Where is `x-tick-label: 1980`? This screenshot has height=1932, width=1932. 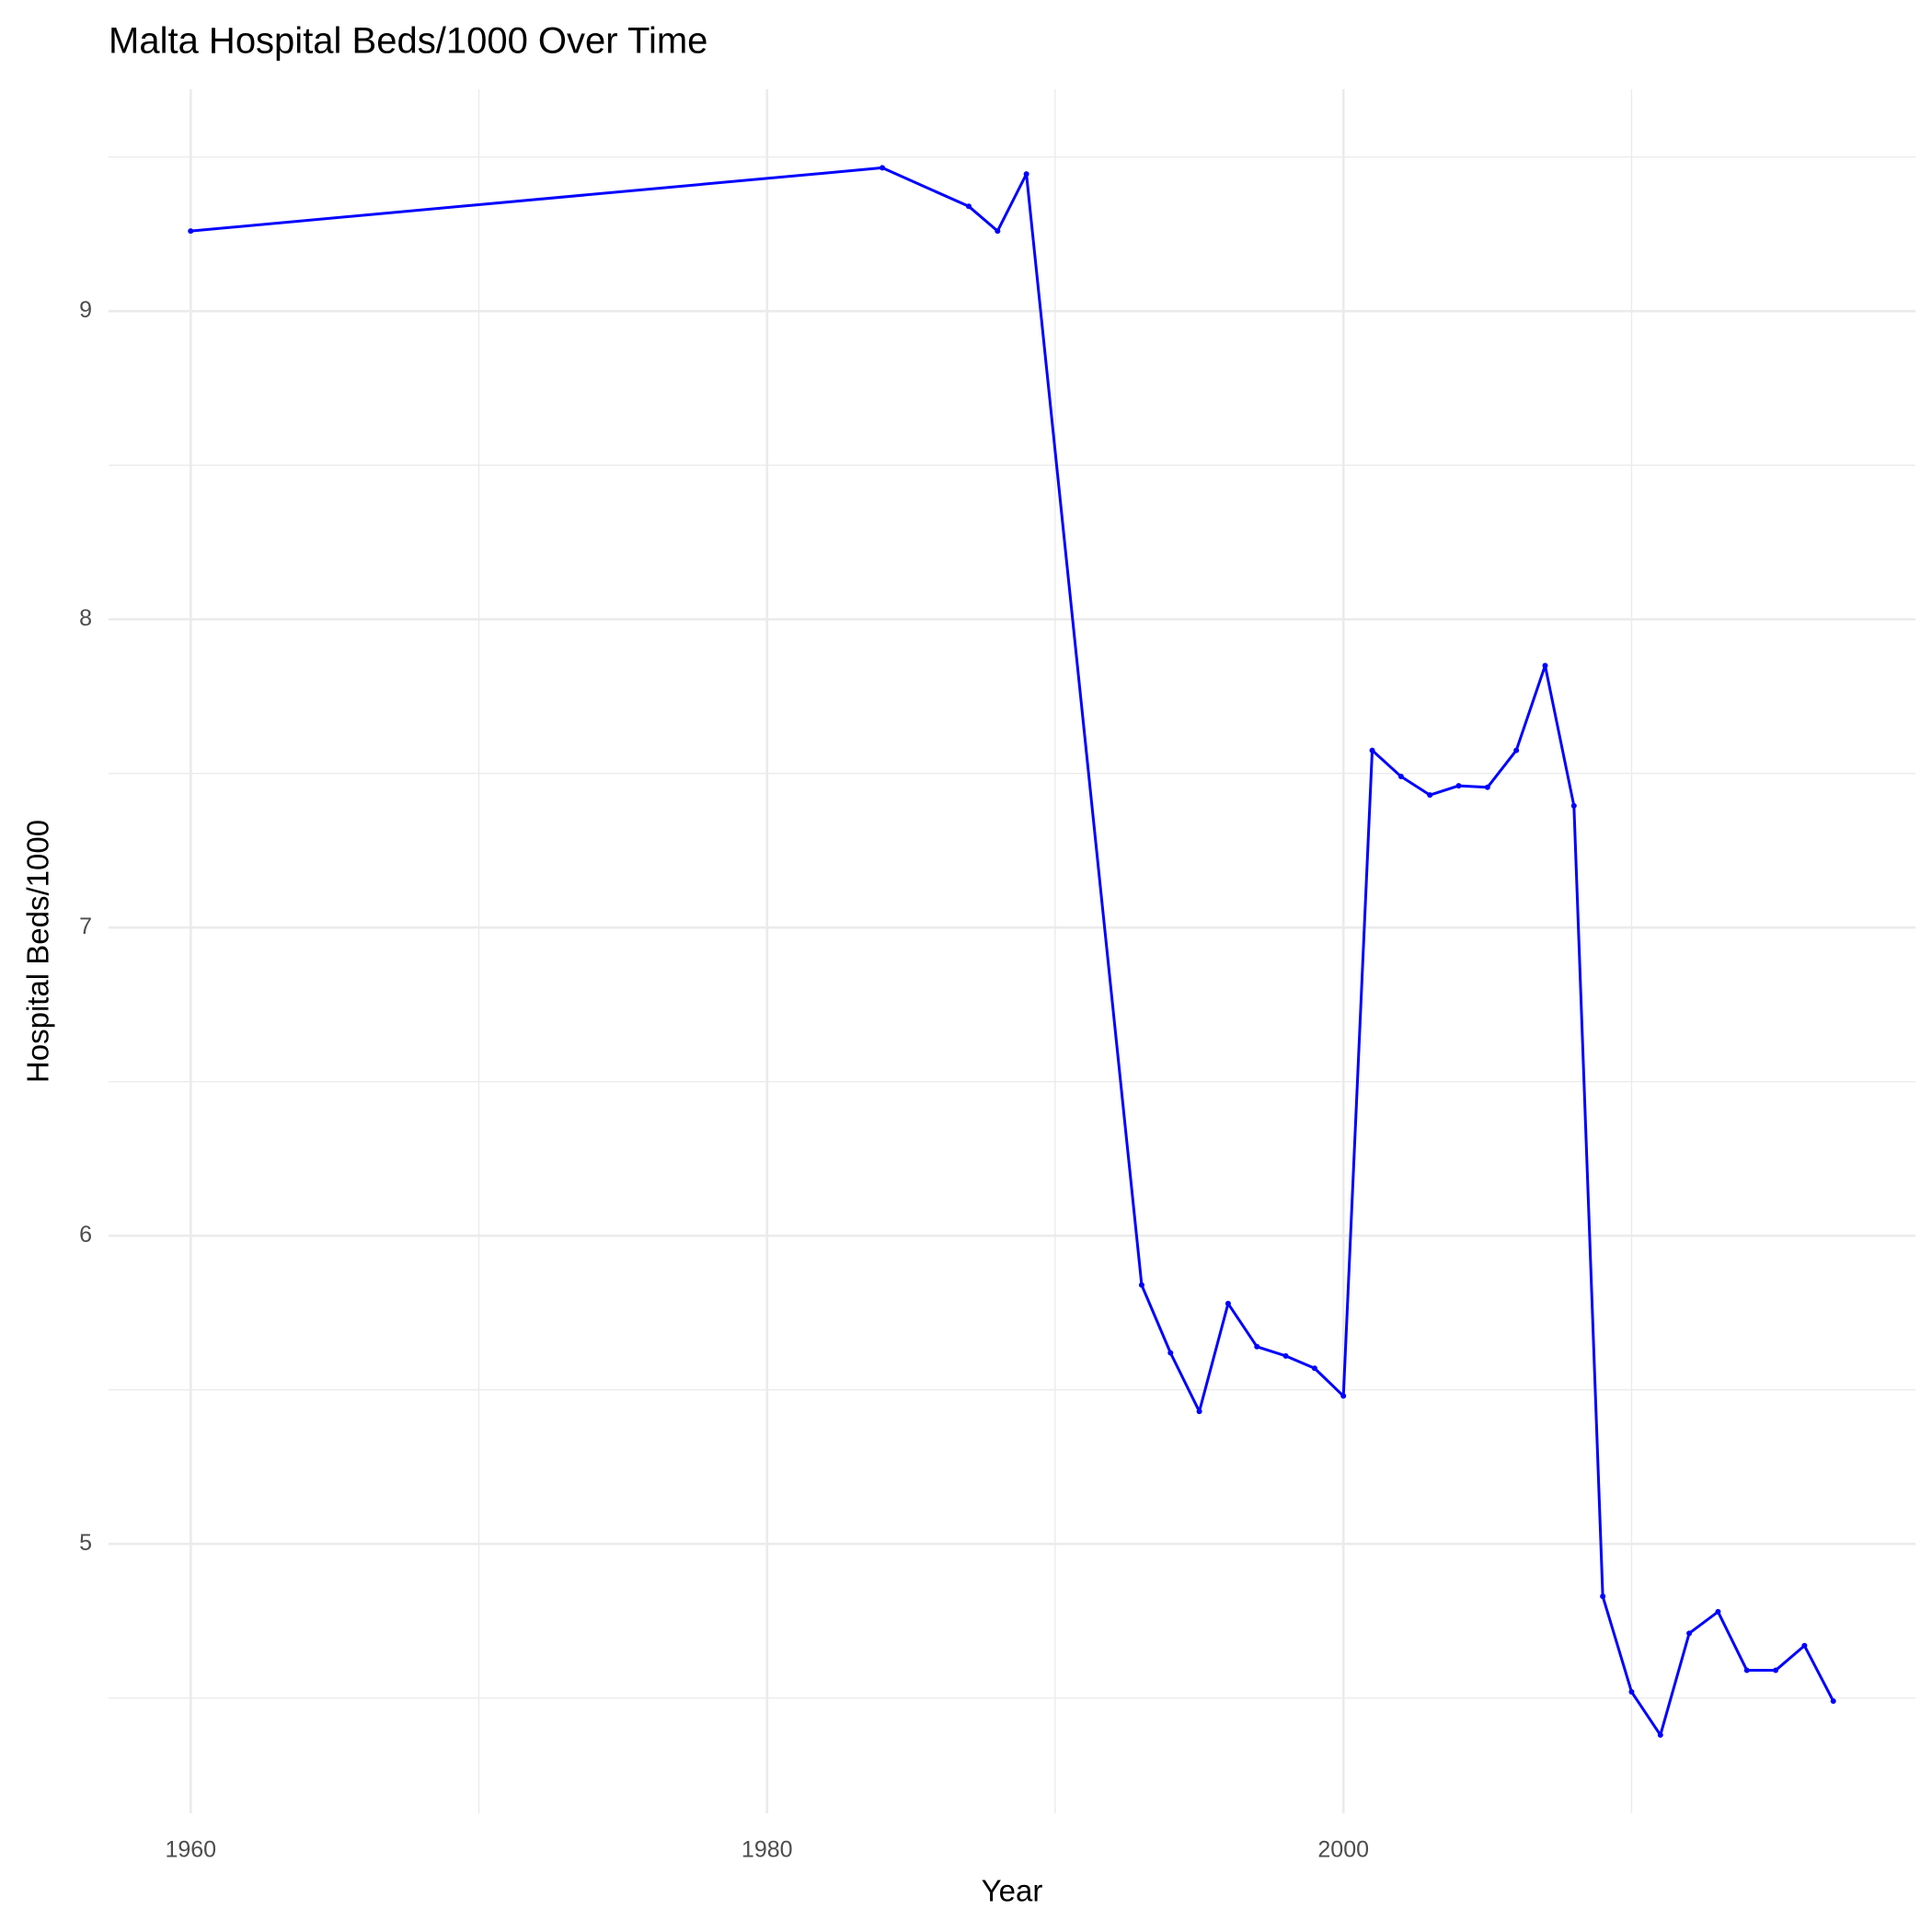 x-tick-label: 1980 is located at coordinates (767, 1850).